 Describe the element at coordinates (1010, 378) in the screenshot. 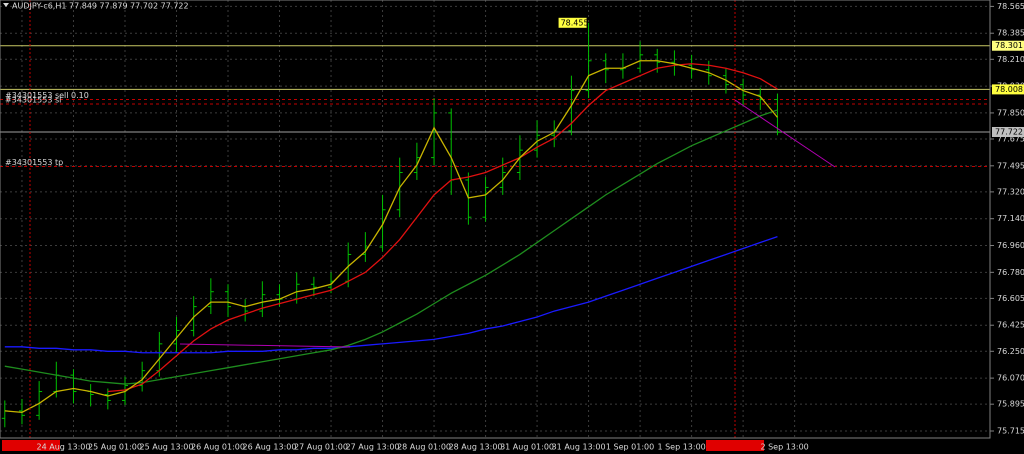

I see `y-tick-label: 76.070` at that location.